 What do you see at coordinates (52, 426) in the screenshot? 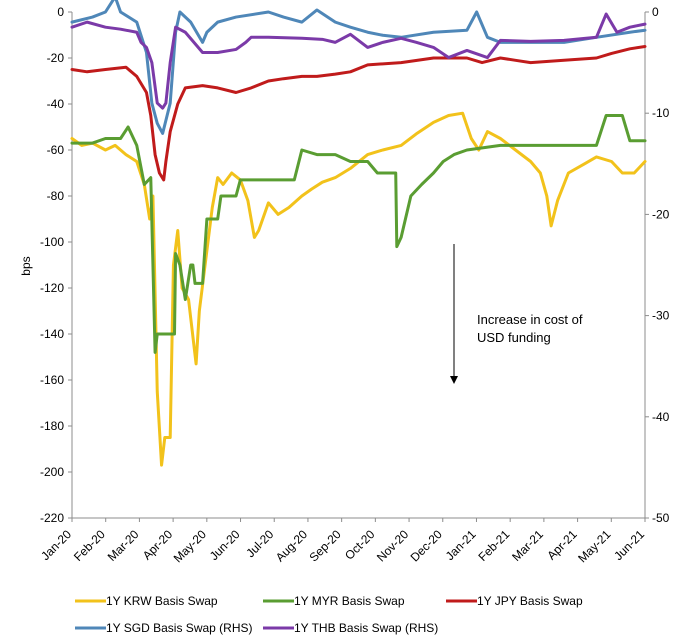
I see `left-axis-tick-label-9: -180` at bounding box center [52, 426].